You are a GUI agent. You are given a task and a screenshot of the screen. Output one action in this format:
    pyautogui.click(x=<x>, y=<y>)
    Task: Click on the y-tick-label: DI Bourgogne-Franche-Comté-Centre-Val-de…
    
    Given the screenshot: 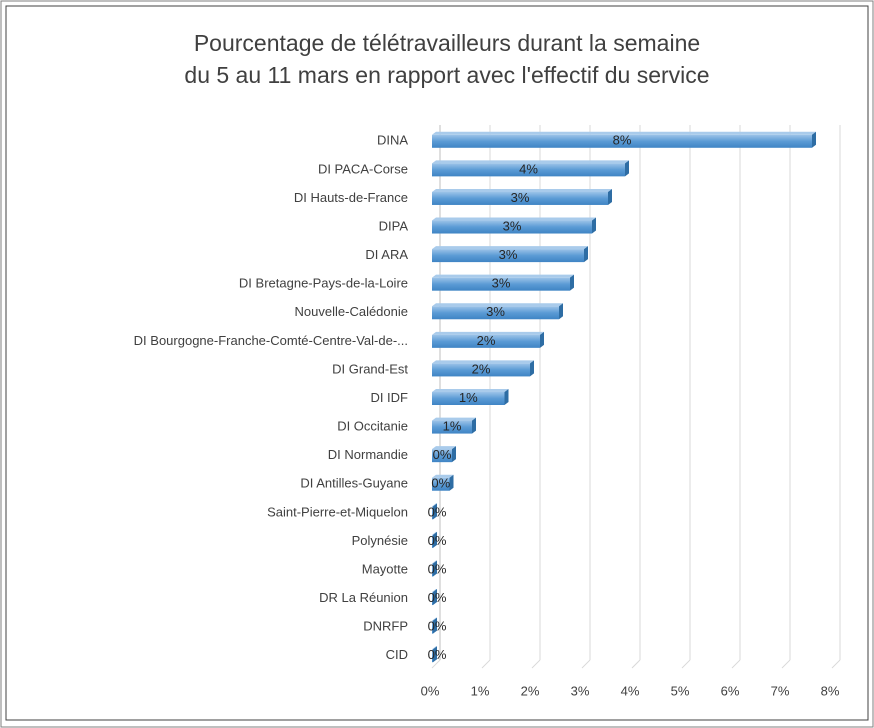 What is the action you would take?
    pyautogui.click(x=271, y=340)
    